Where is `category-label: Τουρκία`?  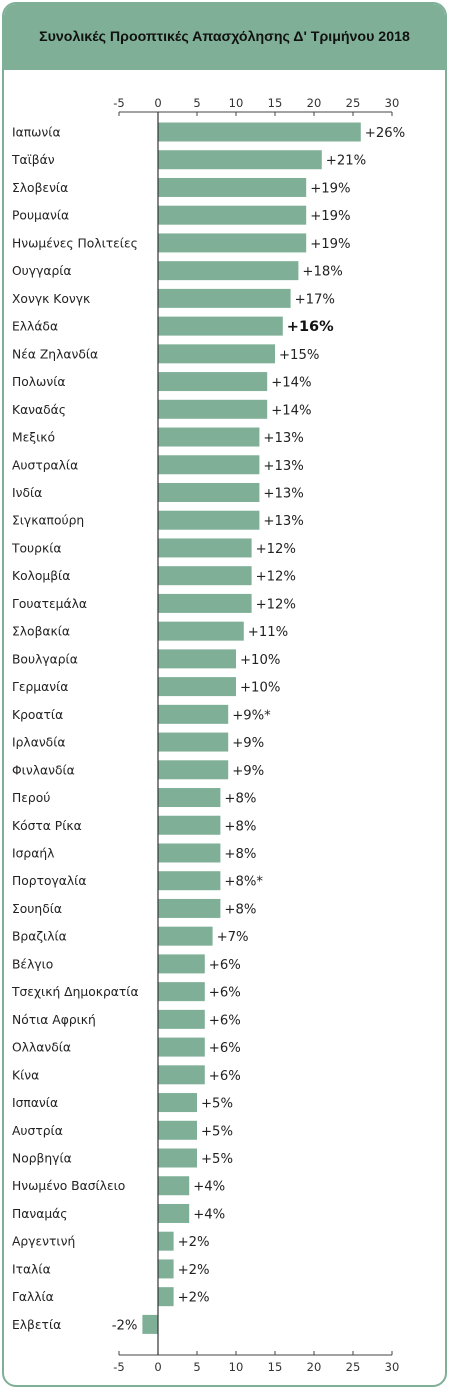
category-label: Τουρκία is located at coordinates (36, 548).